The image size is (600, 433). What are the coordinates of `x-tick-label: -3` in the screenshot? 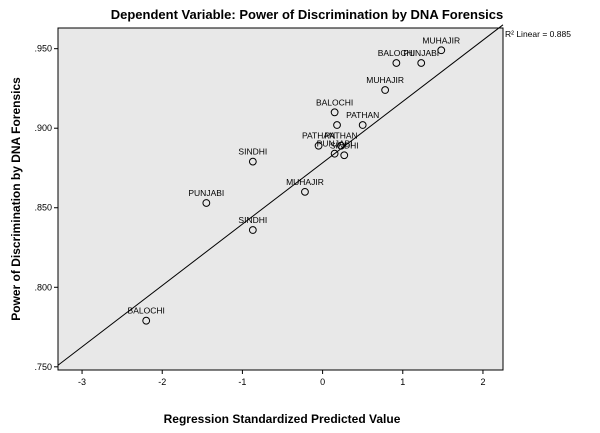 It's located at (82, 382).